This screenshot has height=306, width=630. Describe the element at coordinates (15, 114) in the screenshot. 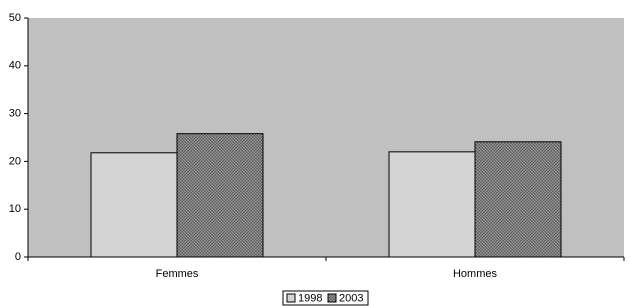

I see `y-tick-label: 30` at that location.